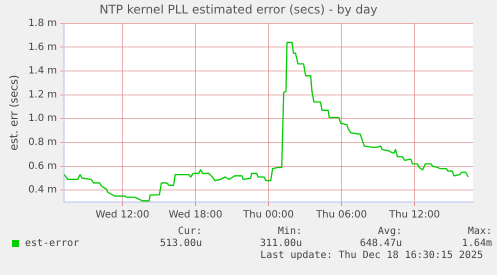 The width and height of the screenshot is (497, 275). I want to click on y-tick-label: 0.8 m, so click(43, 142).